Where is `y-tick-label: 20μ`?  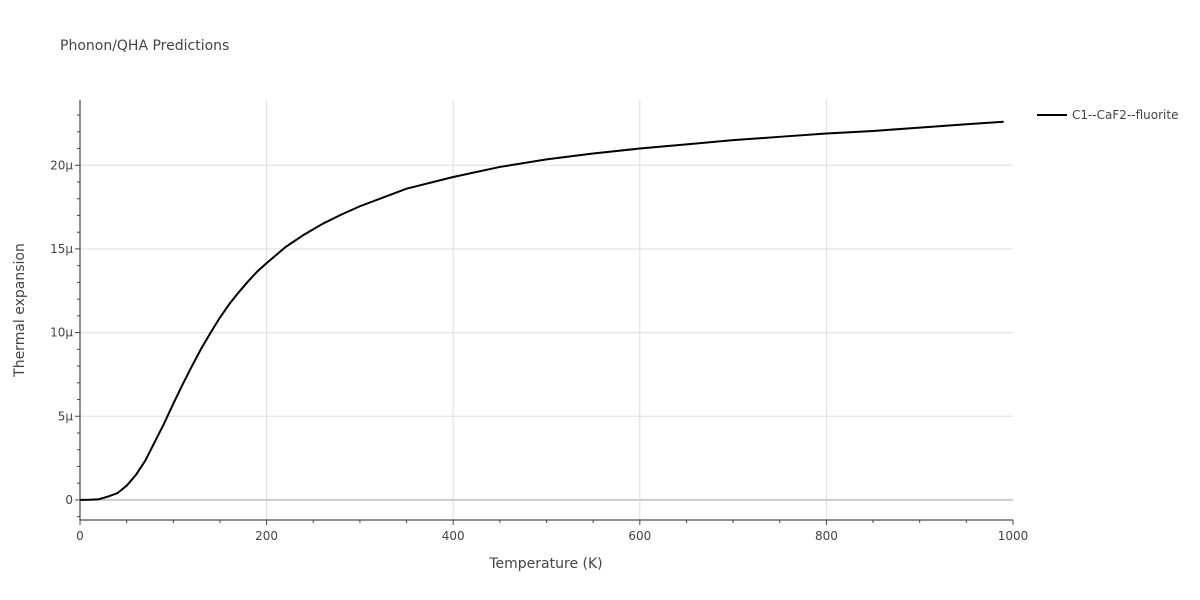
y-tick-label: 20μ is located at coordinates (61, 165).